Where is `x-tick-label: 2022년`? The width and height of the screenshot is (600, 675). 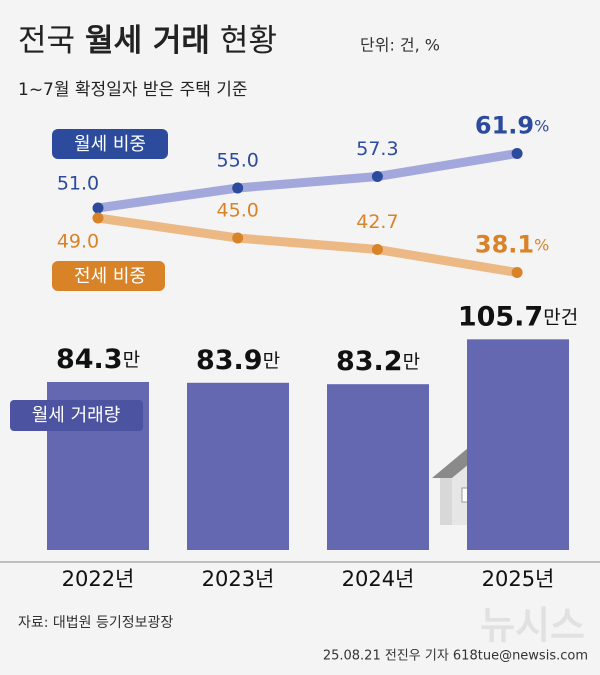
x-tick-label: 2022년 is located at coordinates (98, 579).